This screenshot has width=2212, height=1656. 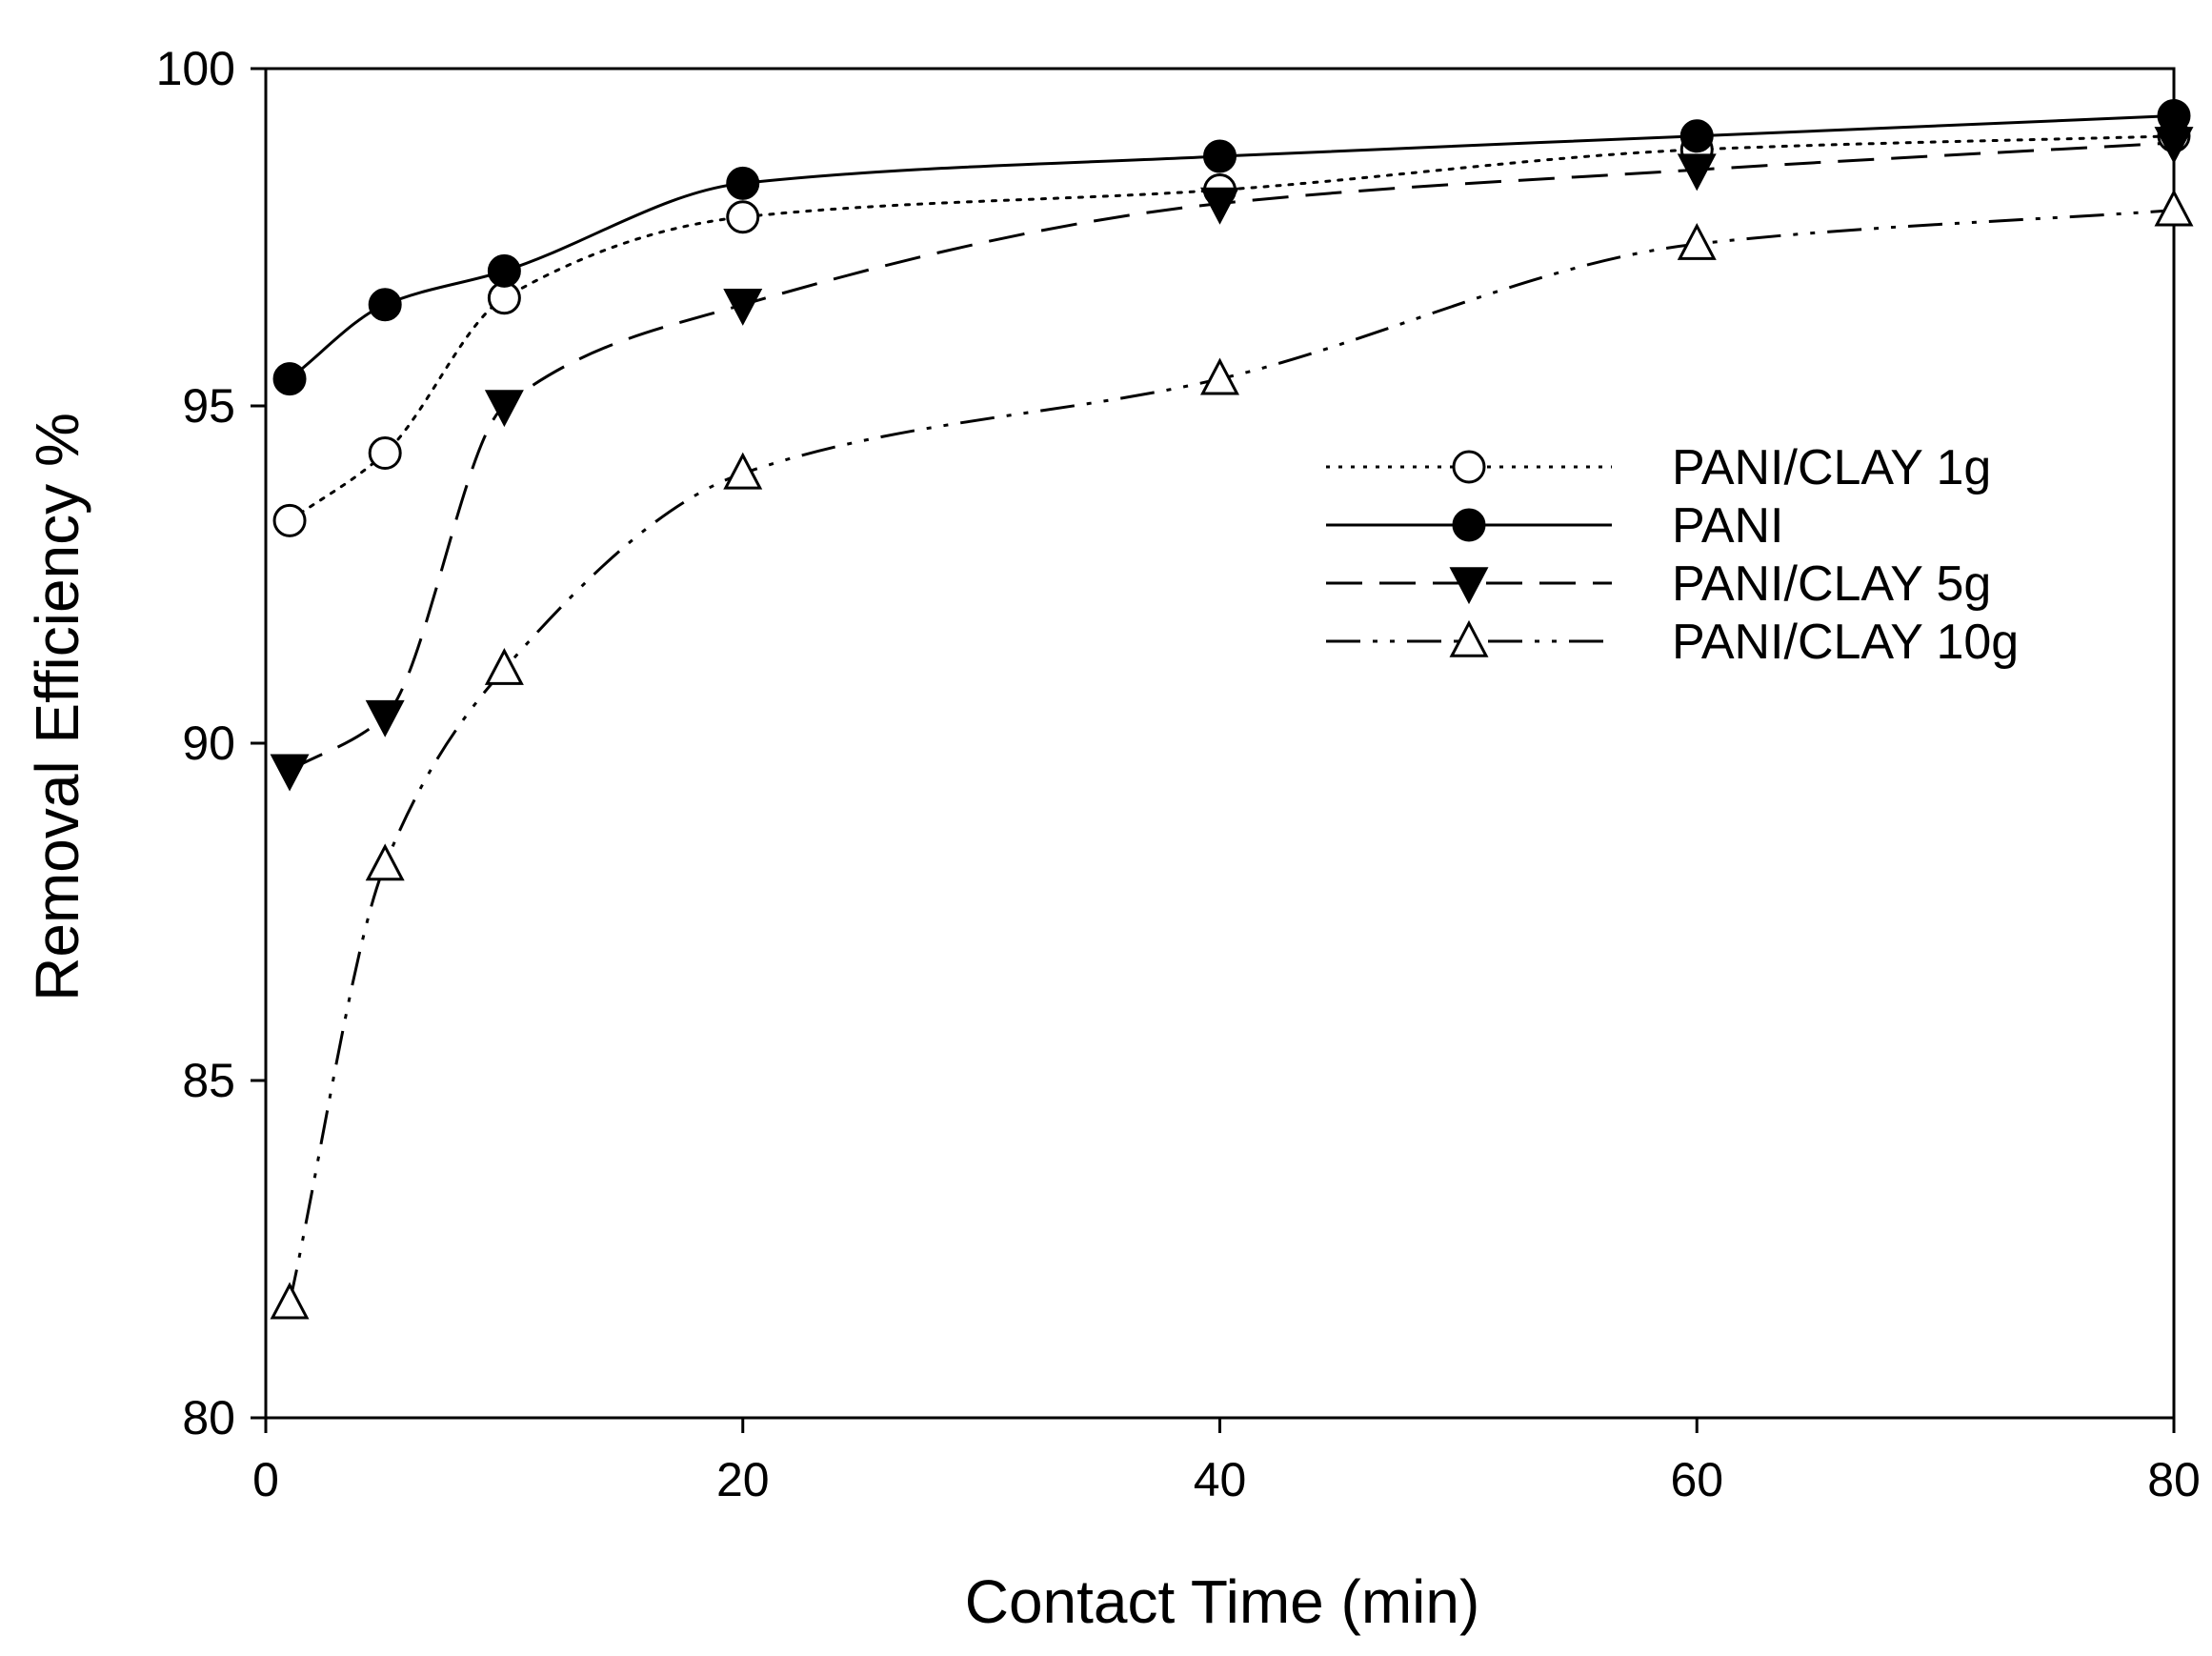 What do you see at coordinates (1220, 1479) in the screenshot?
I see `x-tick-label: 40` at bounding box center [1220, 1479].